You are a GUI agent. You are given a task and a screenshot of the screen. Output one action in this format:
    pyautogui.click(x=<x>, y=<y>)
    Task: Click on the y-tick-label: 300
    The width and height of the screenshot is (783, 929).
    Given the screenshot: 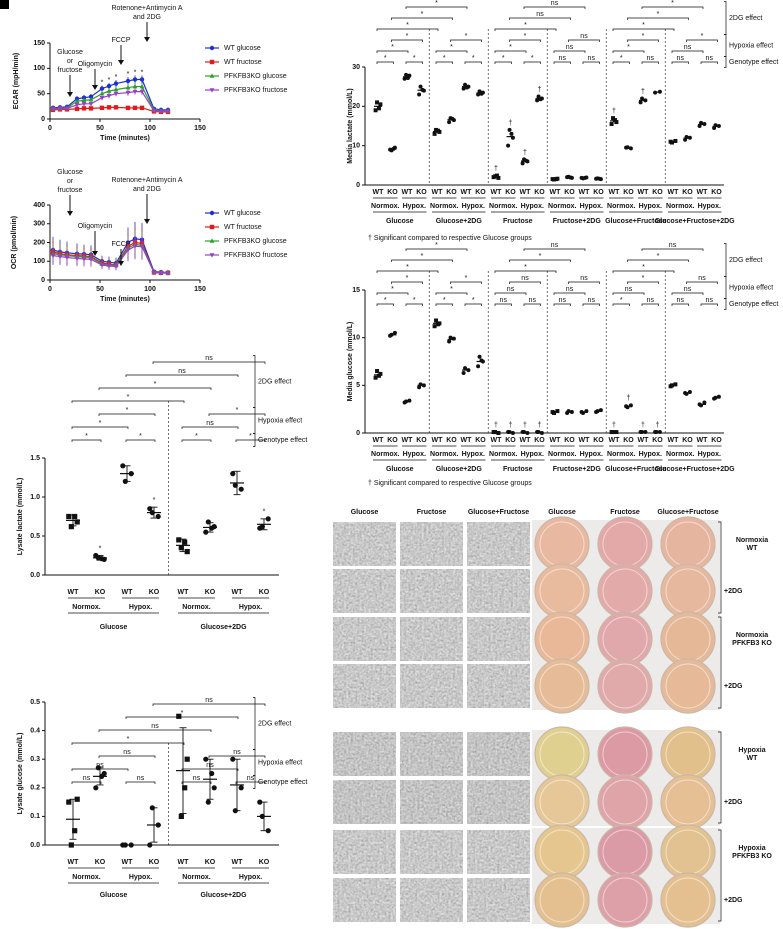 What is the action you would take?
    pyautogui.click(x=39, y=224)
    